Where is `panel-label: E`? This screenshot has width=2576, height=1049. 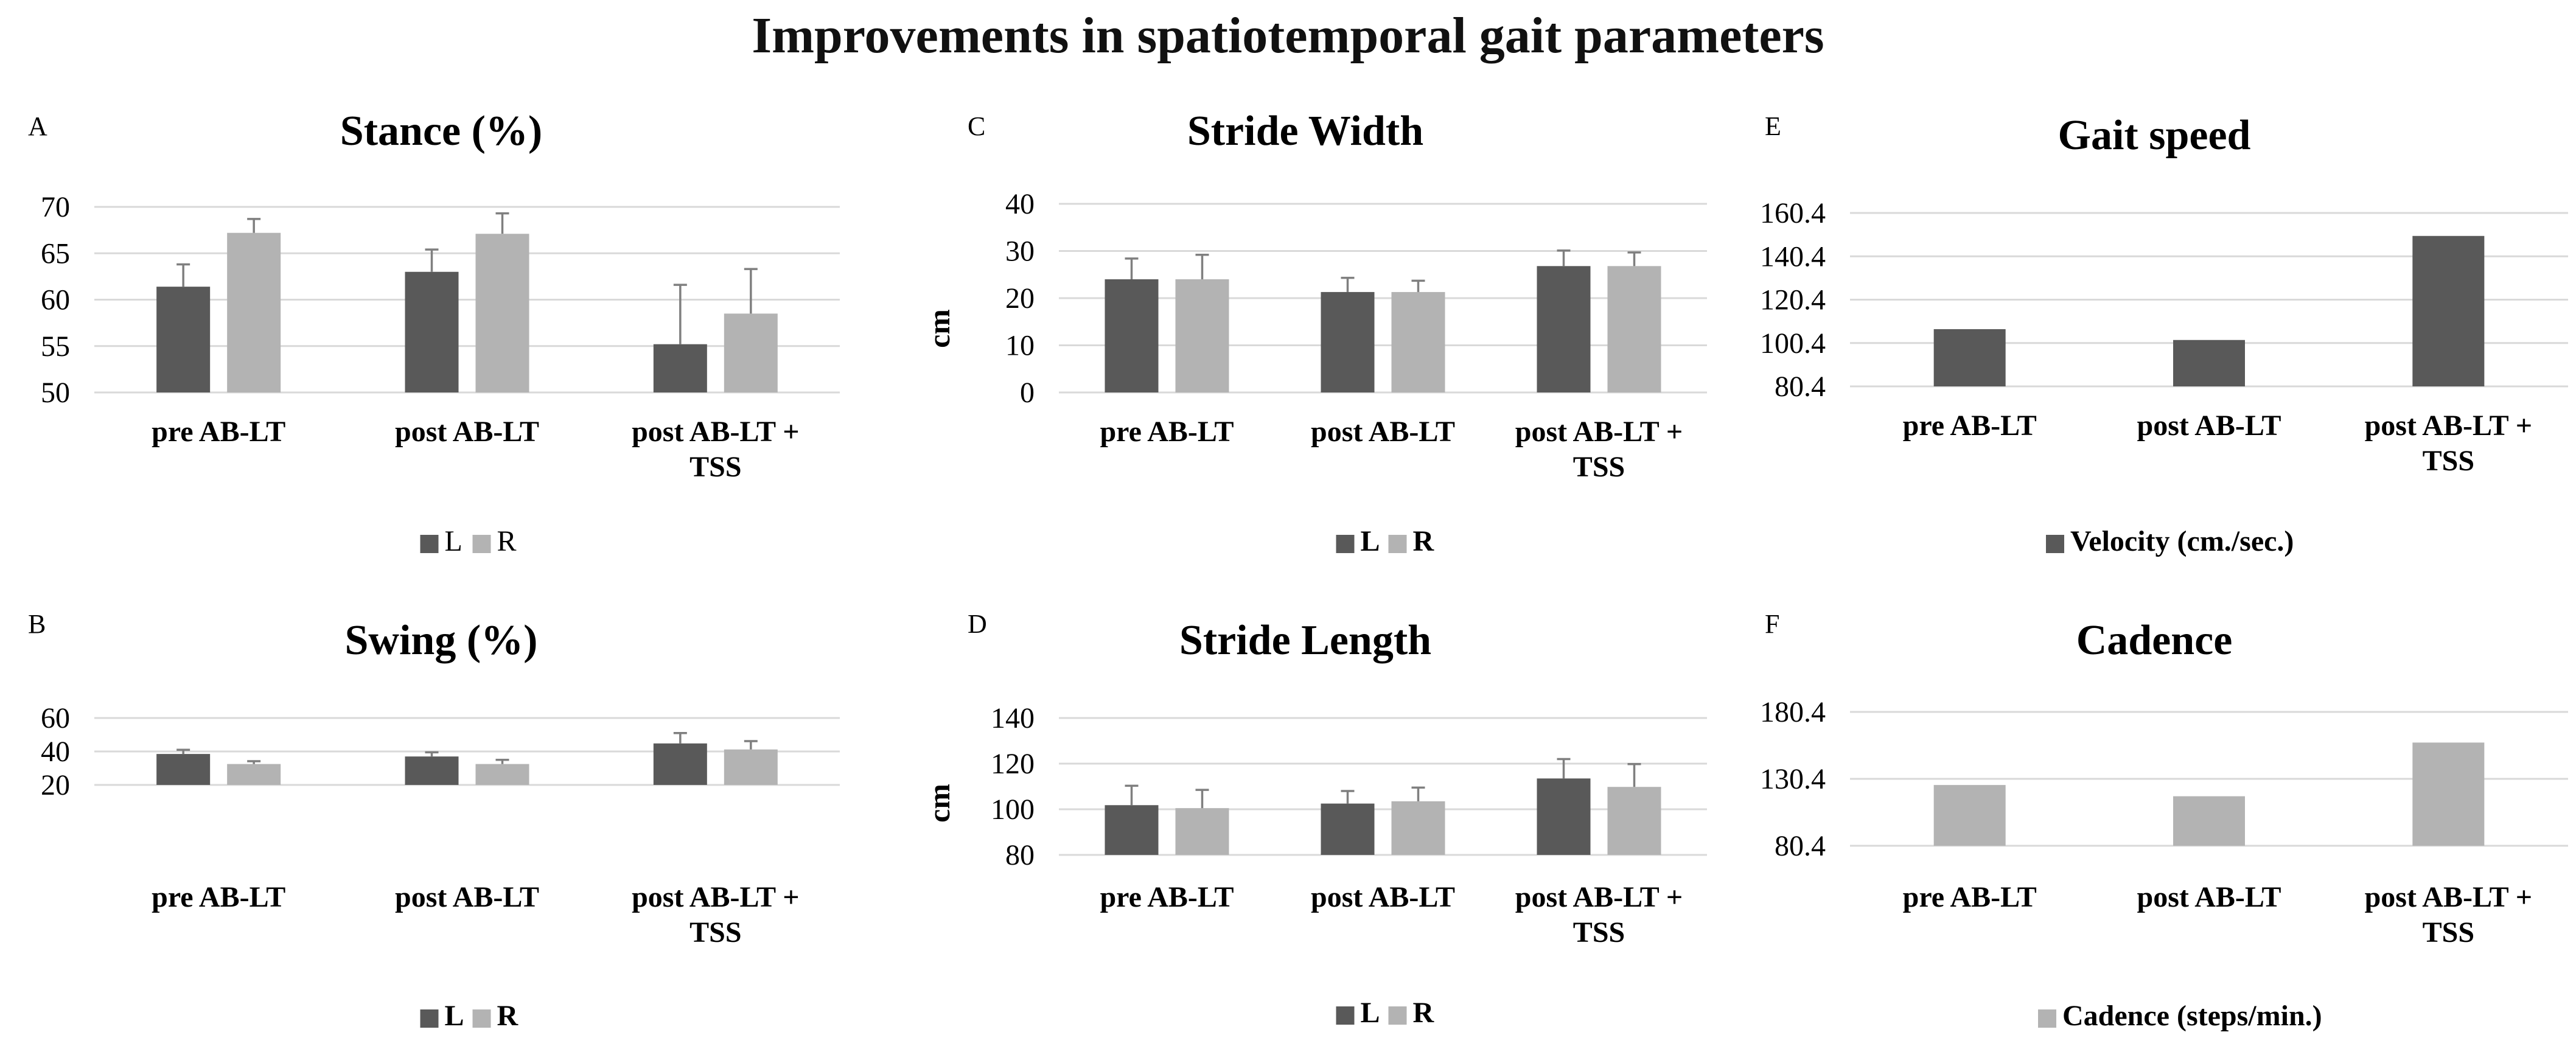
panel-label: E is located at coordinates (1773, 126).